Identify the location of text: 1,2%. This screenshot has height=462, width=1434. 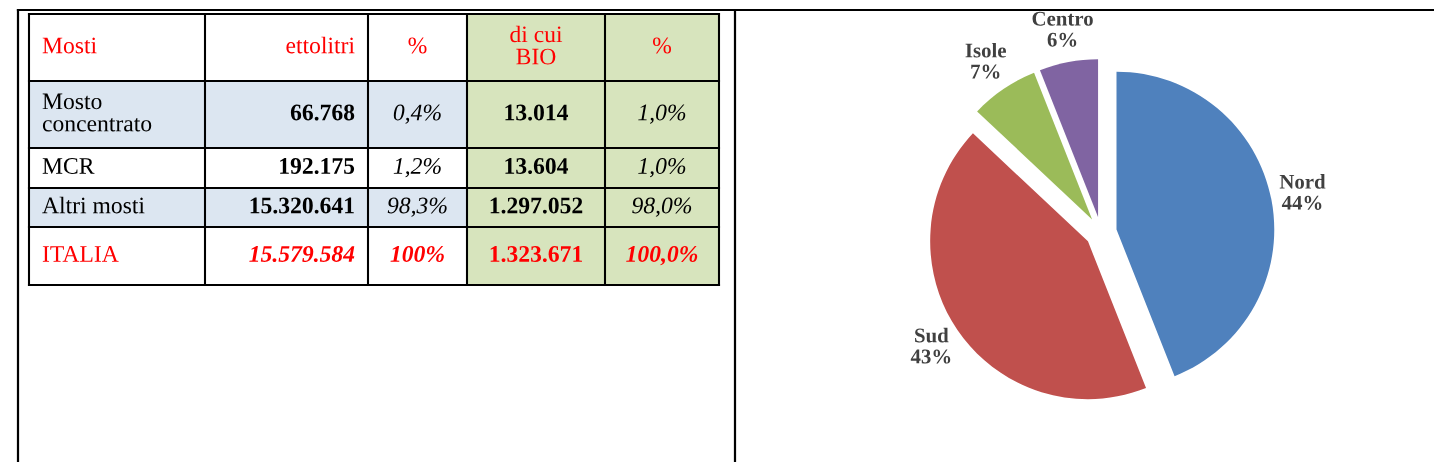
(417, 167).